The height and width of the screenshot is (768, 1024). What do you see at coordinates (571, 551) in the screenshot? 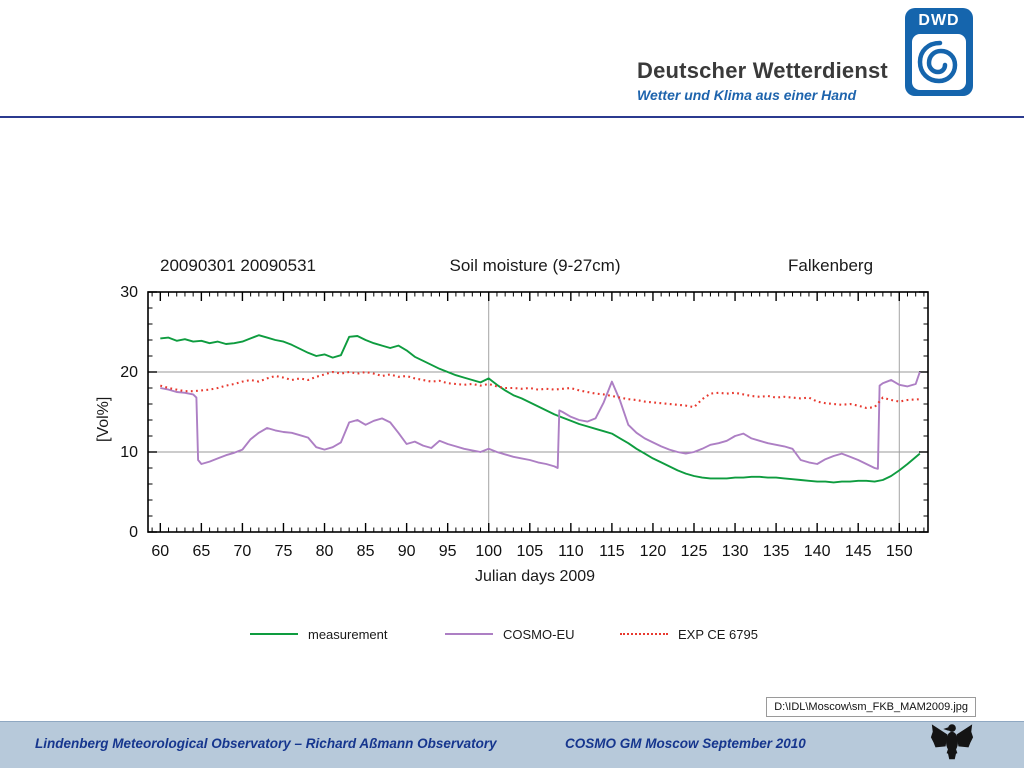
I see `svg-text: 110` at bounding box center [571, 551].